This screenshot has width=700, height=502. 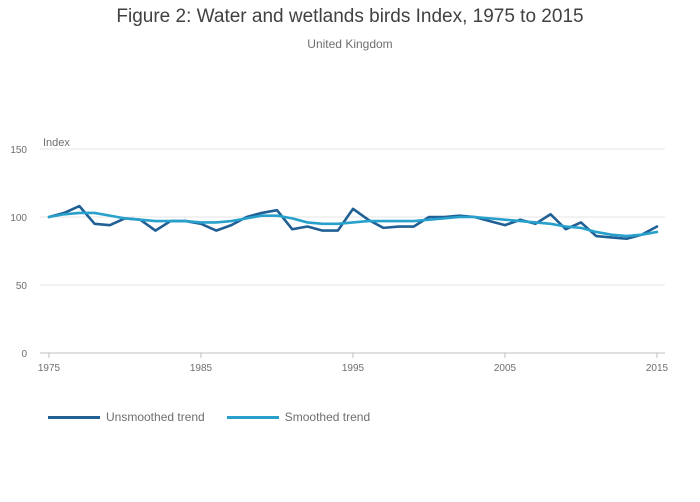 What do you see at coordinates (505, 368) in the screenshot?
I see `x-tick-label: 2005` at bounding box center [505, 368].